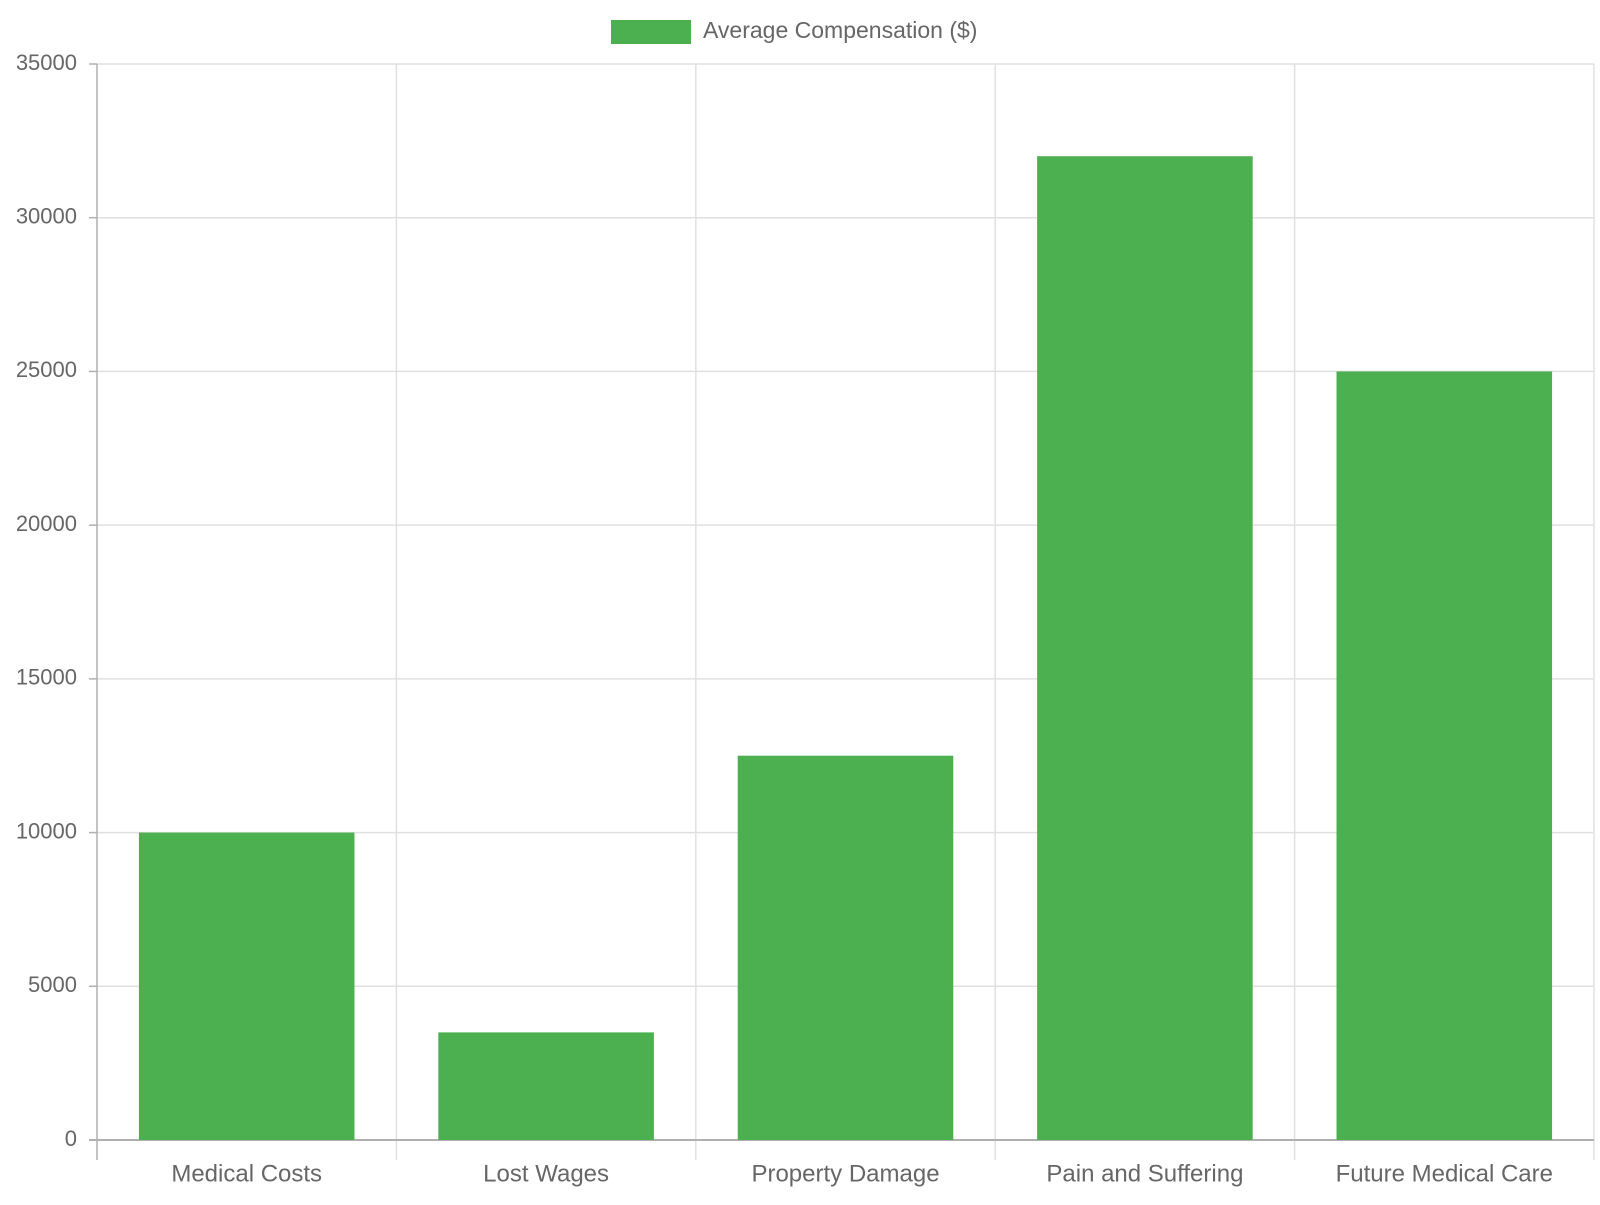 The width and height of the screenshot is (1600, 1205). Describe the element at coordinates (246, 986) in the screenshot. I see `bar-medical-costs` at that location.